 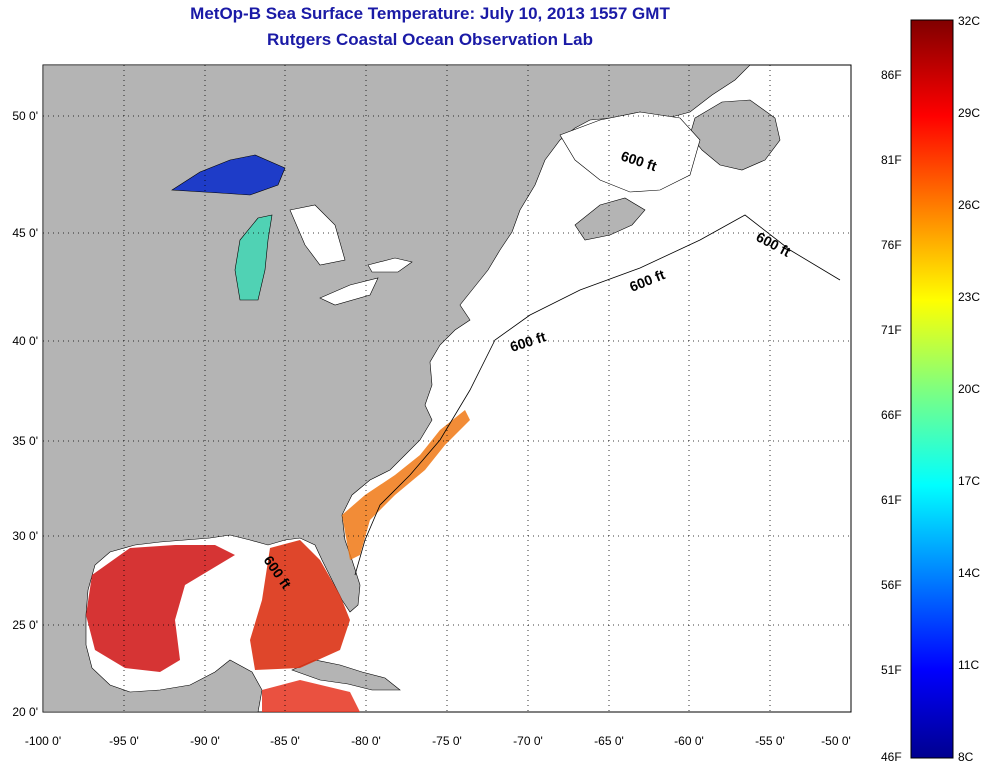 I want to click on colorbar-c-label: 20C, so click(x=969, y=389).